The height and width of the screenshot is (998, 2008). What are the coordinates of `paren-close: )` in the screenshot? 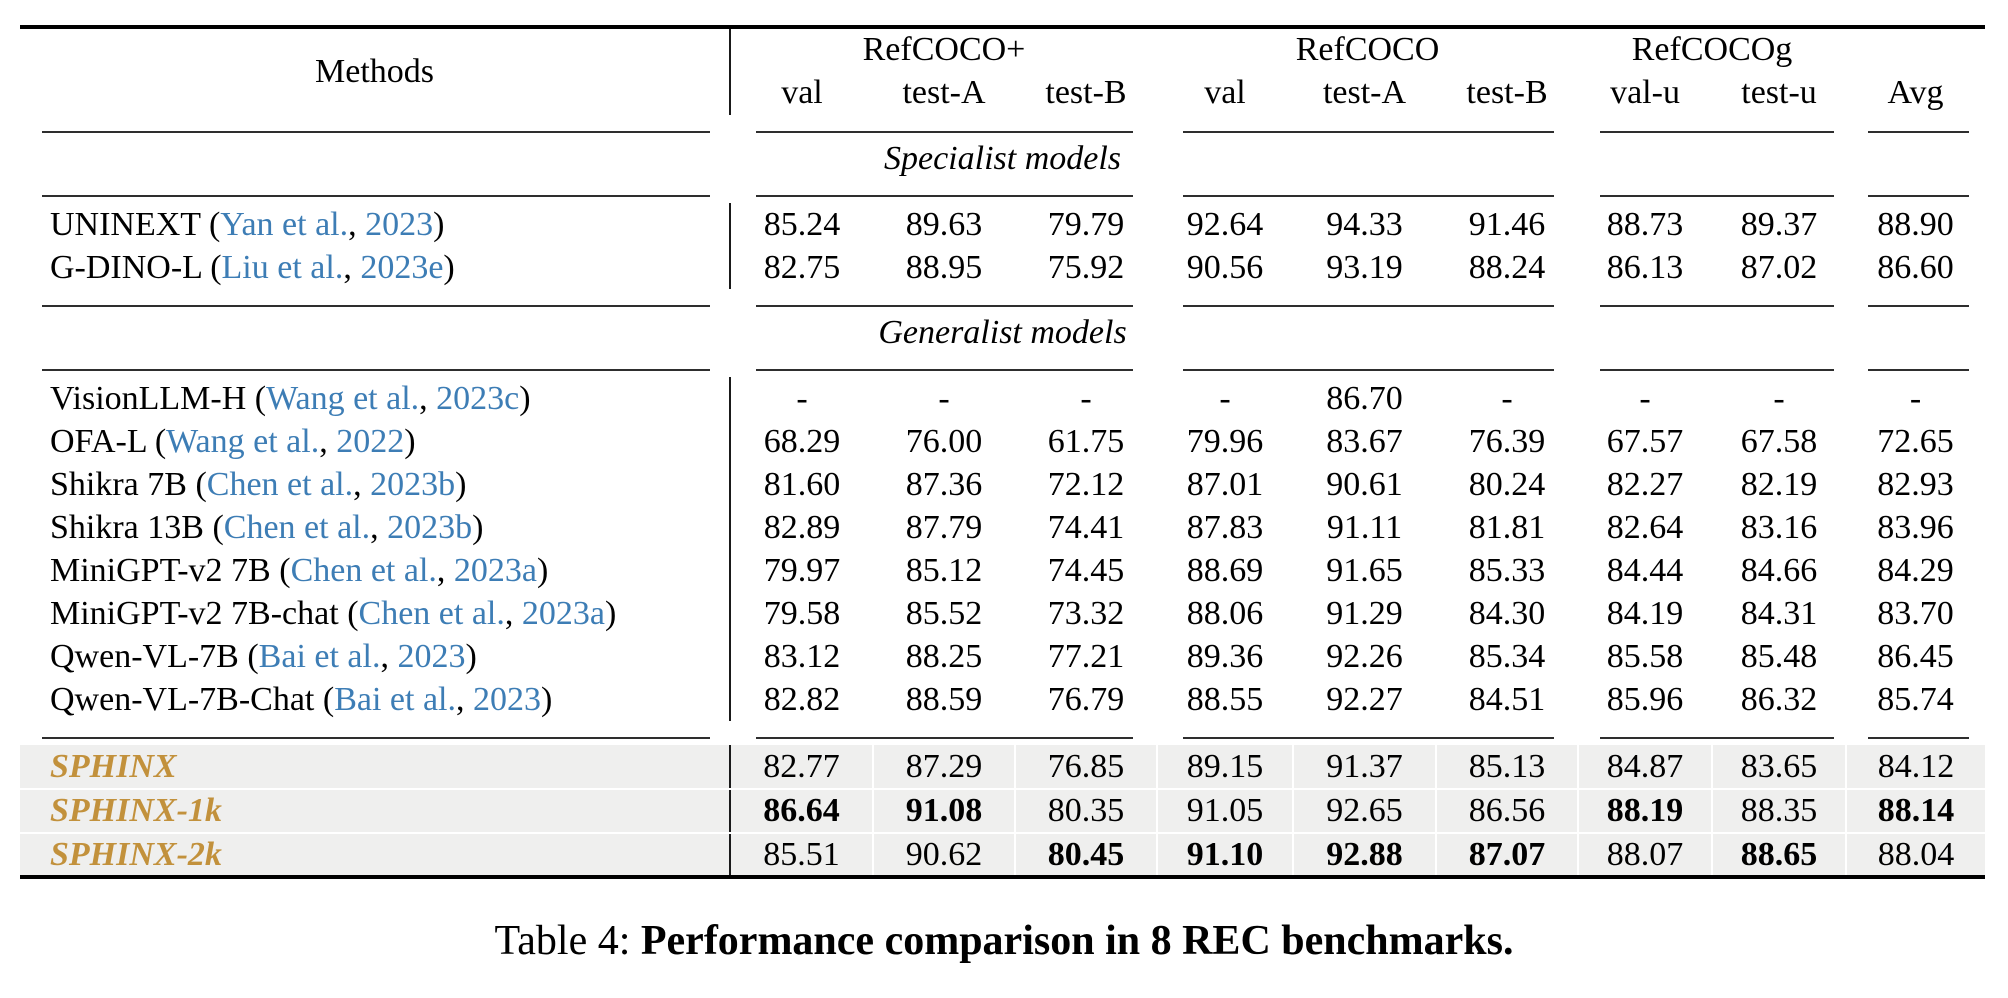 It's located at (478, 527).